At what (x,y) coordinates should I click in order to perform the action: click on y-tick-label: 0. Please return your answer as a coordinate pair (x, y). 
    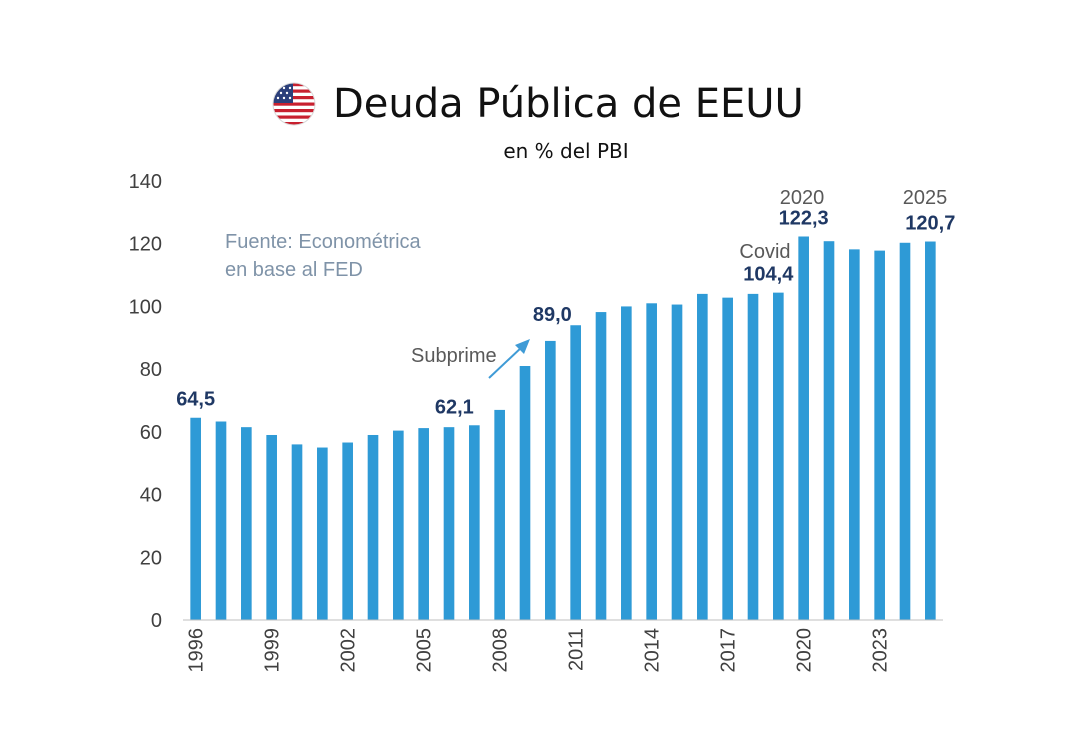
    Looking at the image, I should click on (156, 621).